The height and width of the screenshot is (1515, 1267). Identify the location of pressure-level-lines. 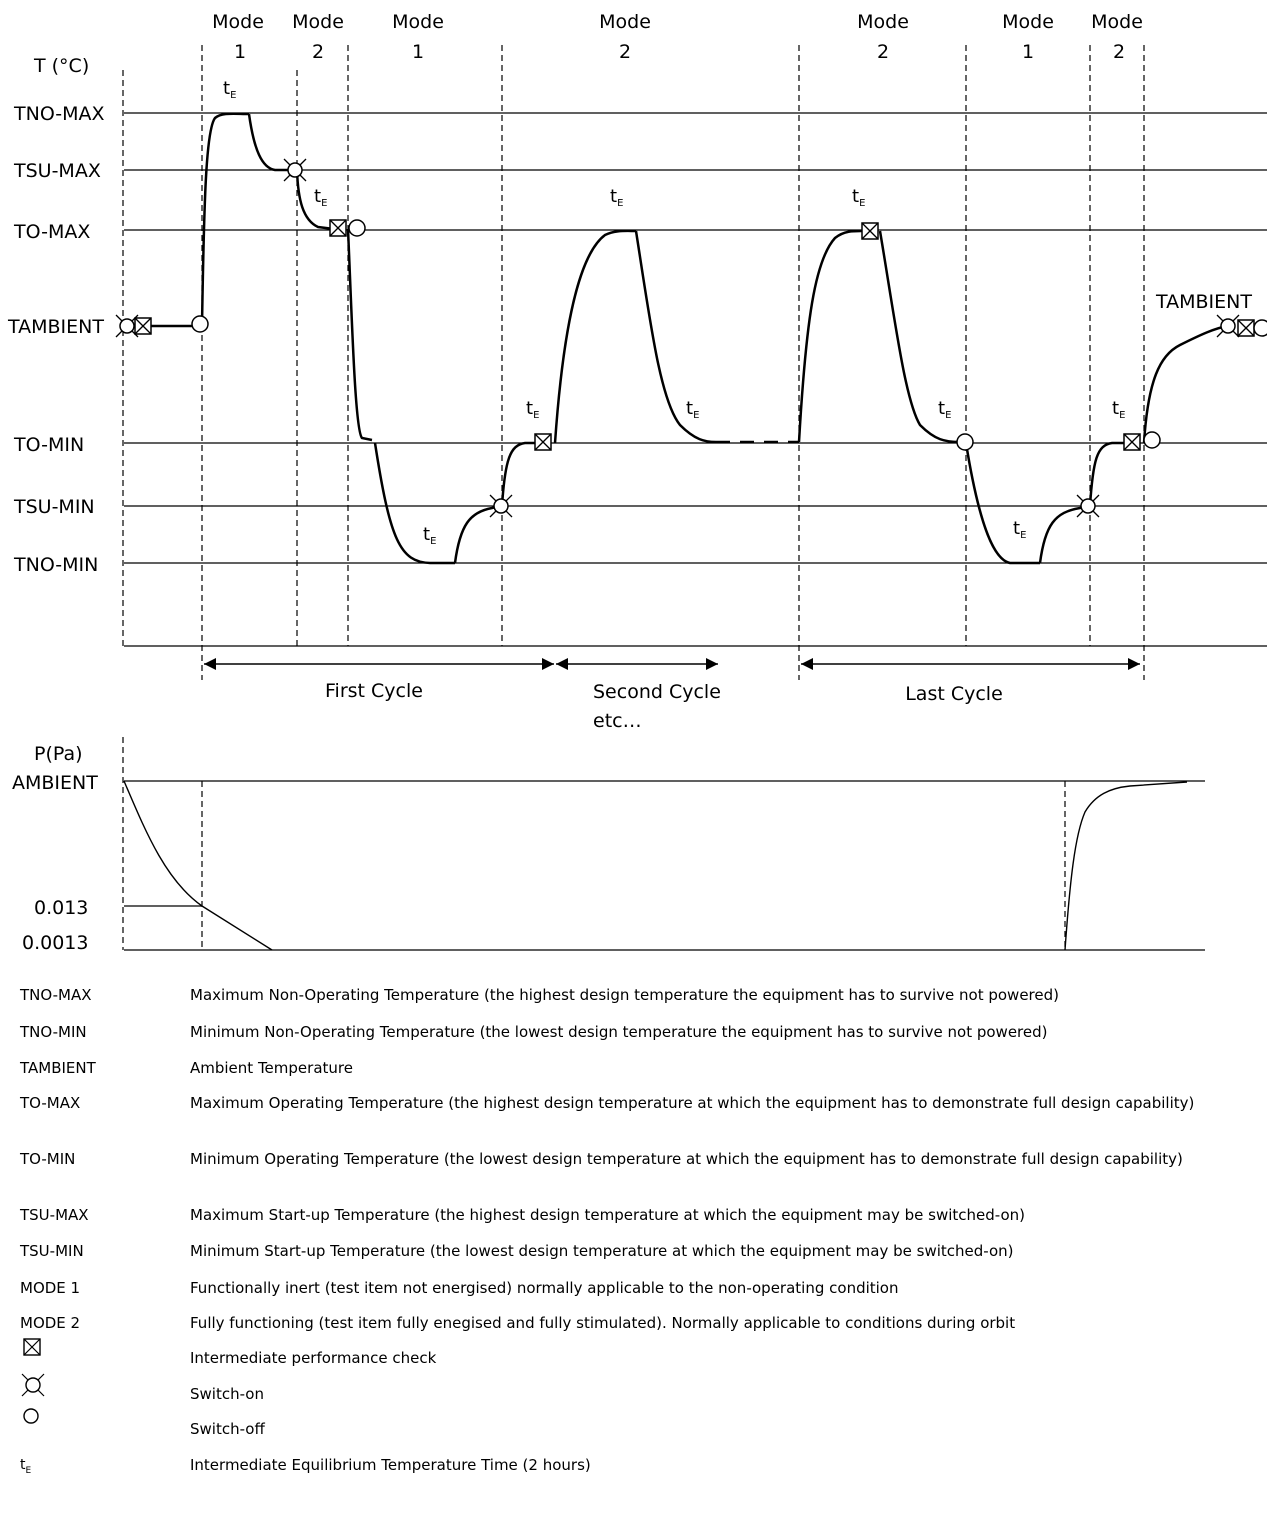
(664, 865).